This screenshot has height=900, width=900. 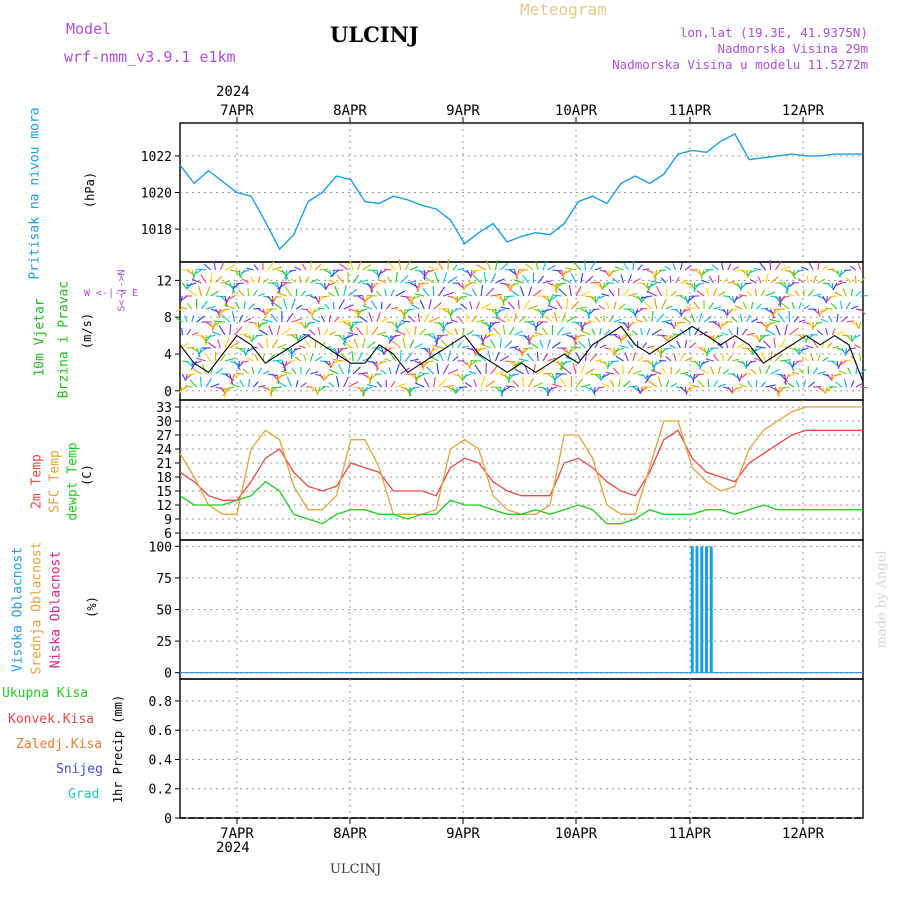 What do you see at coordinates (164, 422) in the screenshot?
I see `temp-tick-label: 30` at bounding box center [164, 422].